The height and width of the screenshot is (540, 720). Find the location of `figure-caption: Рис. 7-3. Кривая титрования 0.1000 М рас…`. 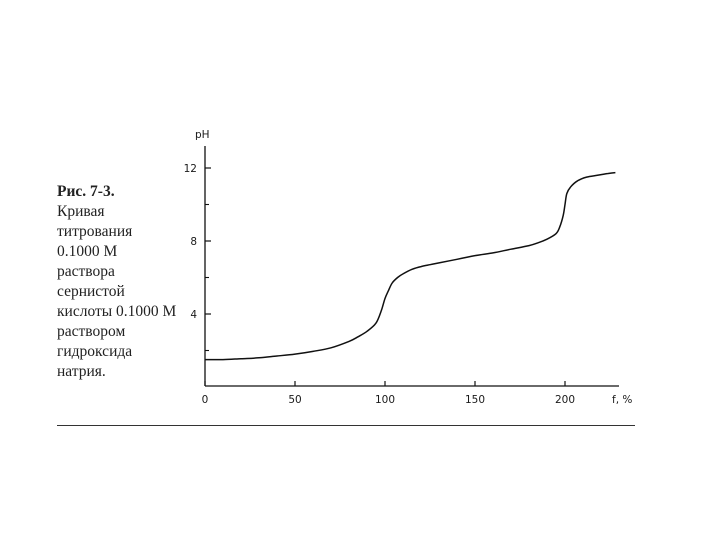

figure-caption: Рис. 7-3. Кривая титрования 0.1000 М рас… is located at coordinates (117, 282).